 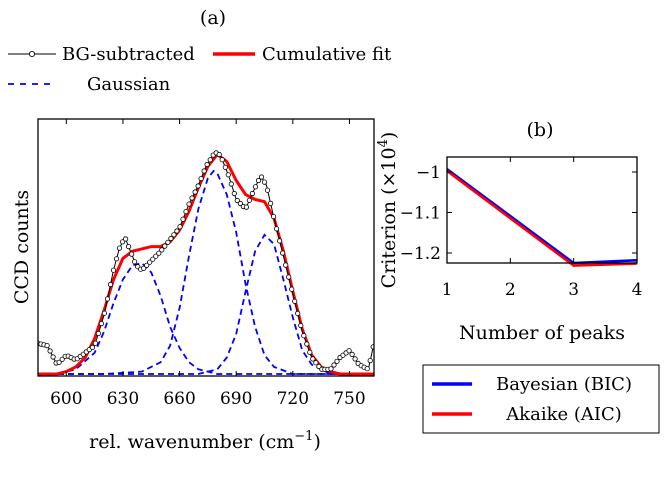 What do you see at coordinates (22, 247) in the screenshot?
I see `y-axis-label-a: CCD counts` at bounding box center [22, 247].